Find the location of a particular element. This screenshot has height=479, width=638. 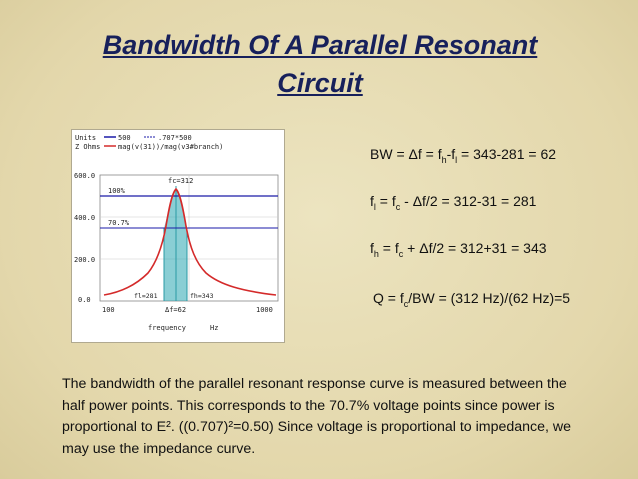

ytick-0: 0.0 is located at coordinates (84, 300).